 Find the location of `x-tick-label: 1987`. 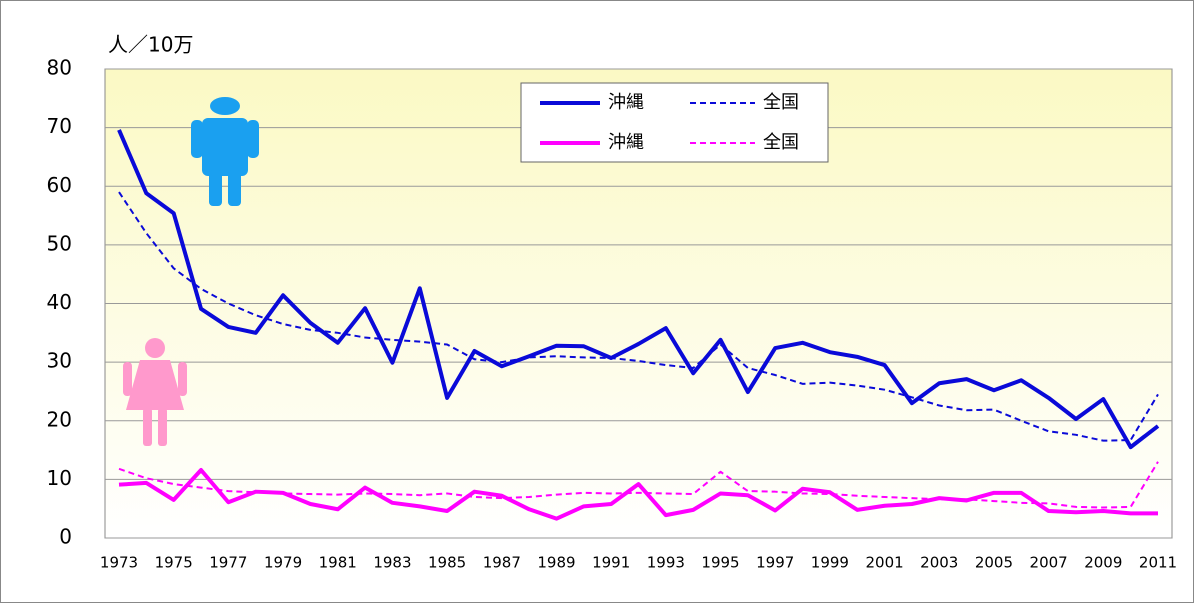

x-tick-label: 1987 is located at coordinates (502, 563).